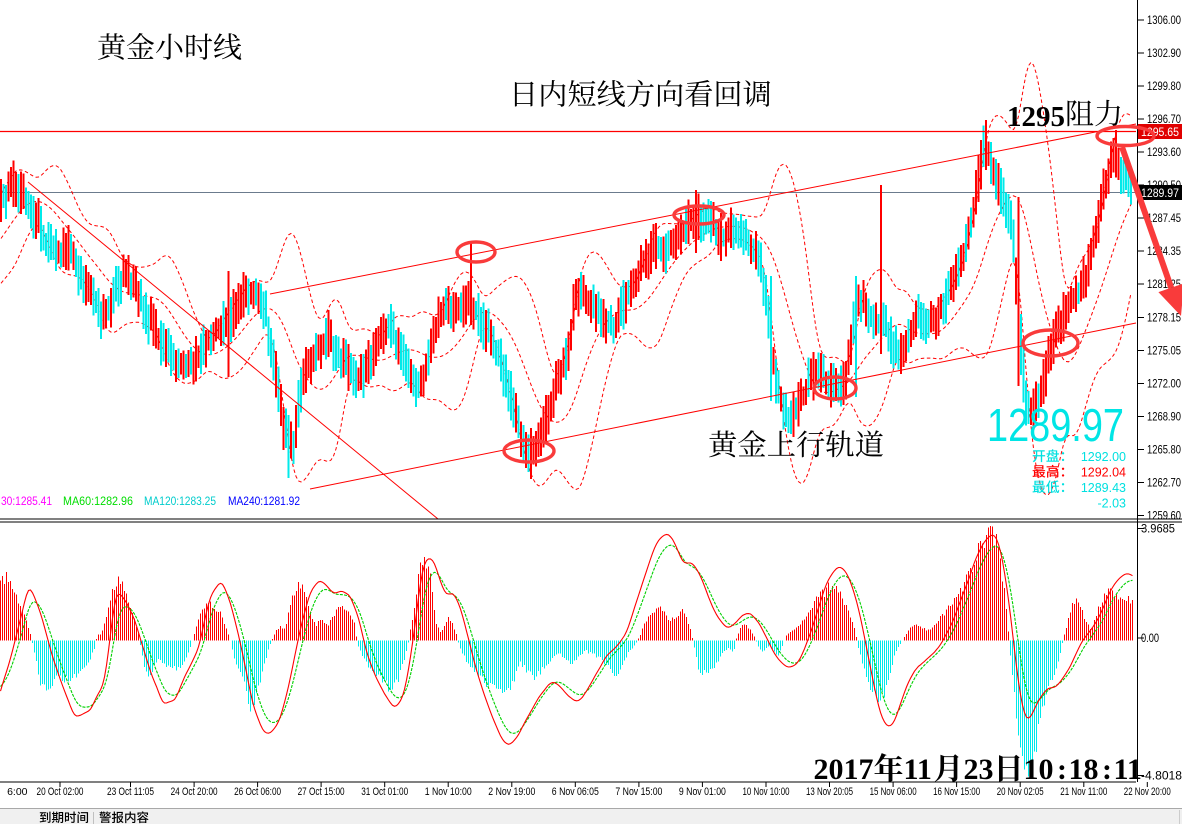 Image resolution: width=1182 pixels, height=824 pixels. I want to click on svg-text: 30:1285.41, so click(26, 502).